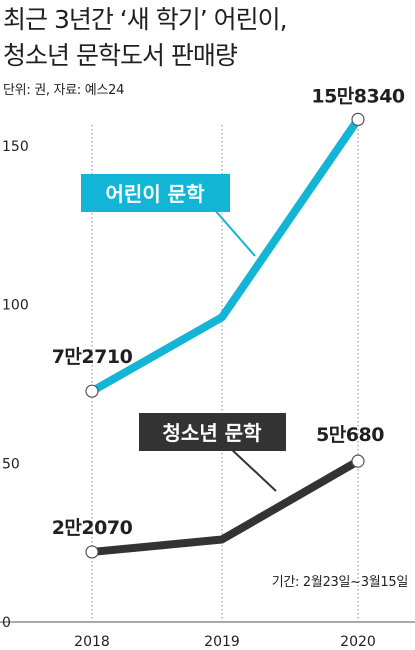  What do you see at coordinates (358, 642) in the screenshot?
I see `x-tick-2020: 2020` at bounding box center [358, 642].